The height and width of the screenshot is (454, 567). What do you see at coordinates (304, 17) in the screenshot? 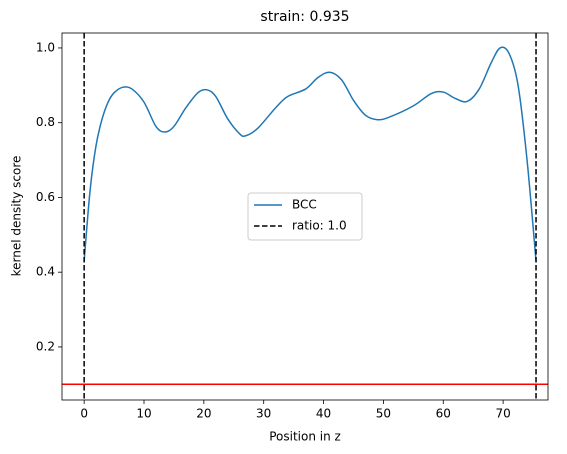
I see `chart-title: strain: 0.935` at bounding box center [304, 17].